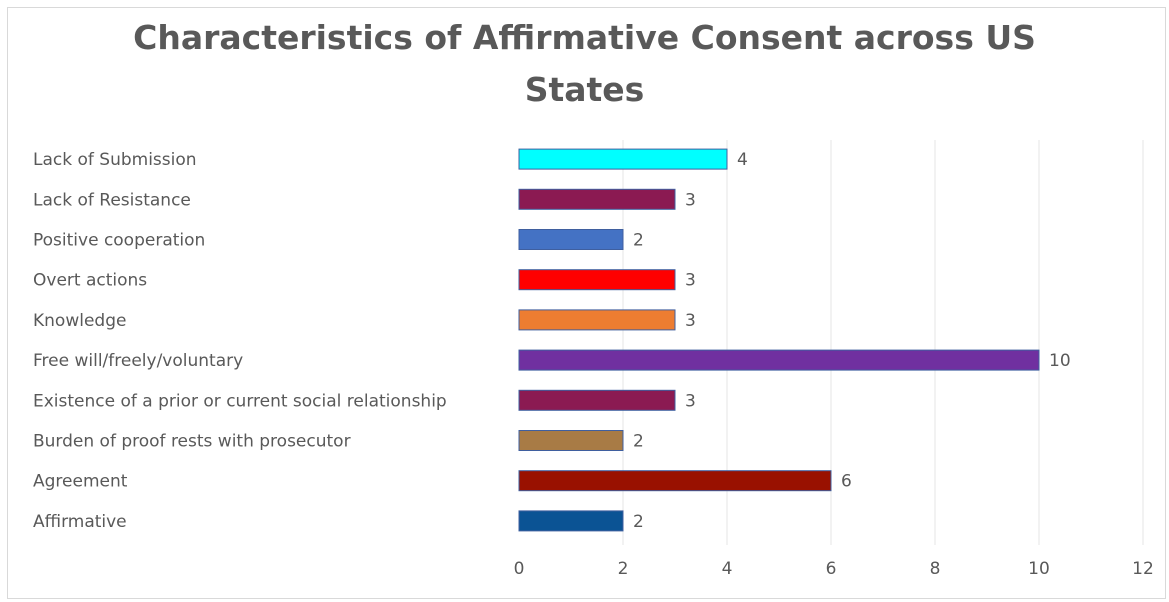  What do you see at coordinates (112, 200) in the screenshot?
I see `category-label: Lack of Resistance` at bounding box center [112, 200].